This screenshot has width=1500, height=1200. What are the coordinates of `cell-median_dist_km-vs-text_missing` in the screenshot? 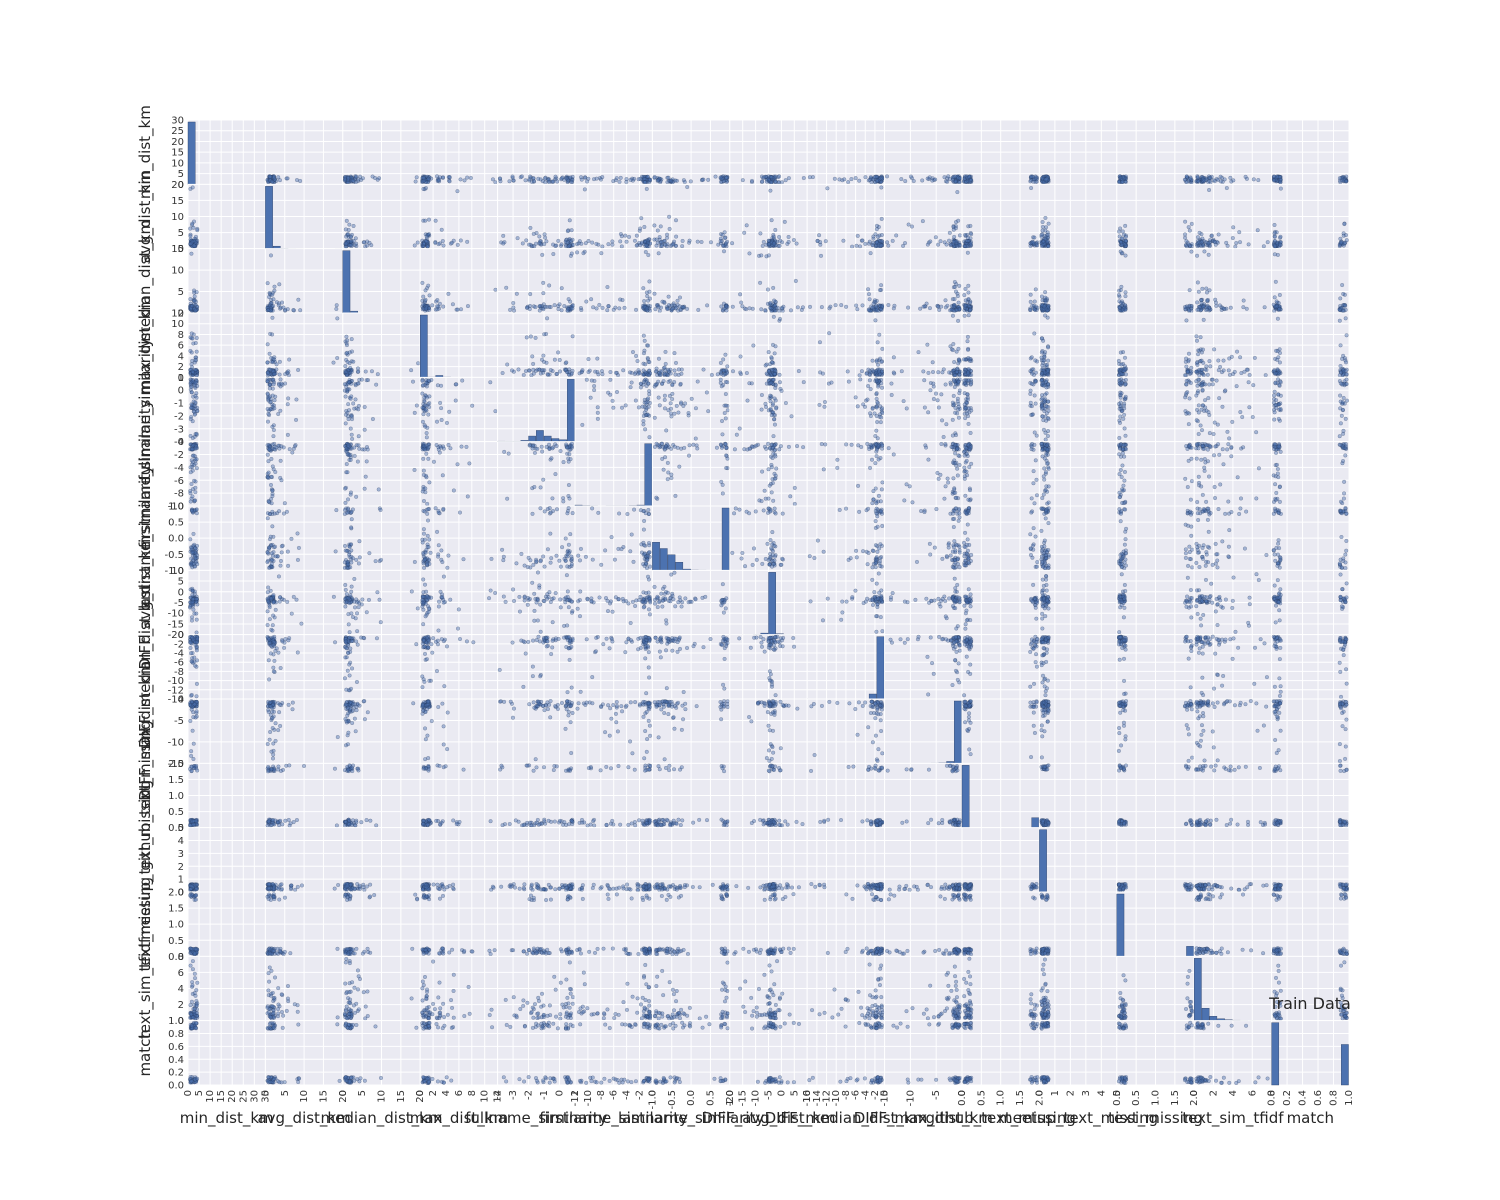 It's located at (1155, 281).